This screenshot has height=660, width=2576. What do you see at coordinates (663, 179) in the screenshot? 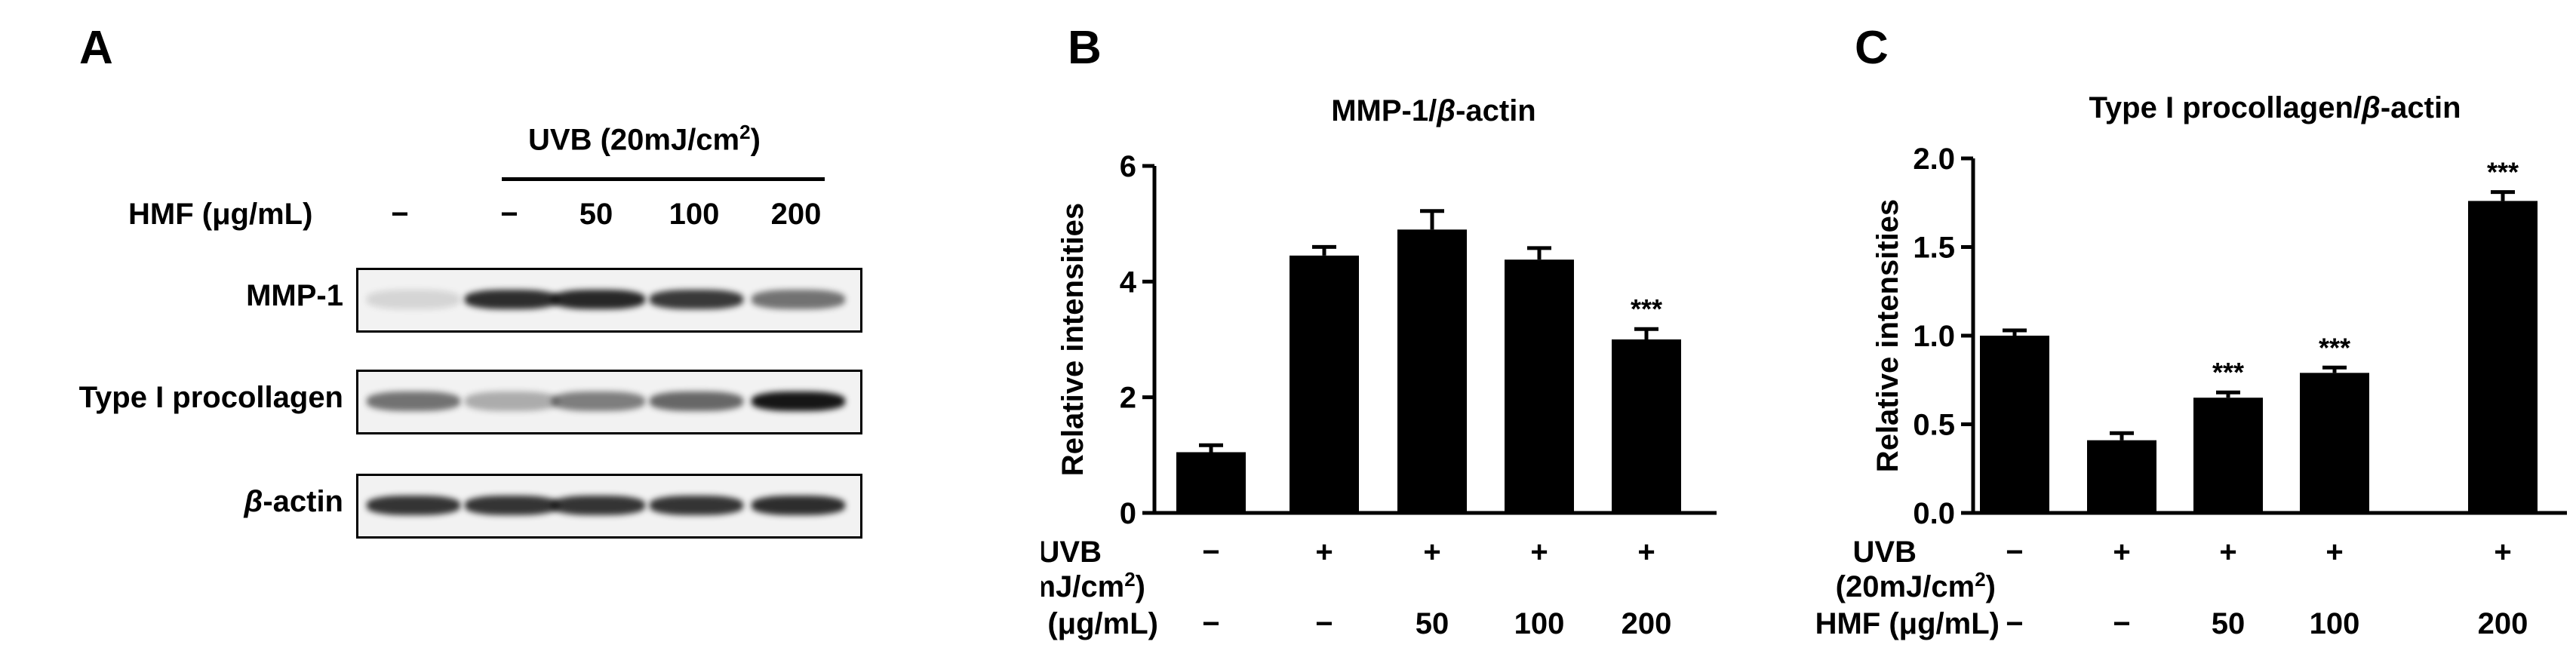
I see `panel-a-uvb-line` at bounding box center [663, 179].